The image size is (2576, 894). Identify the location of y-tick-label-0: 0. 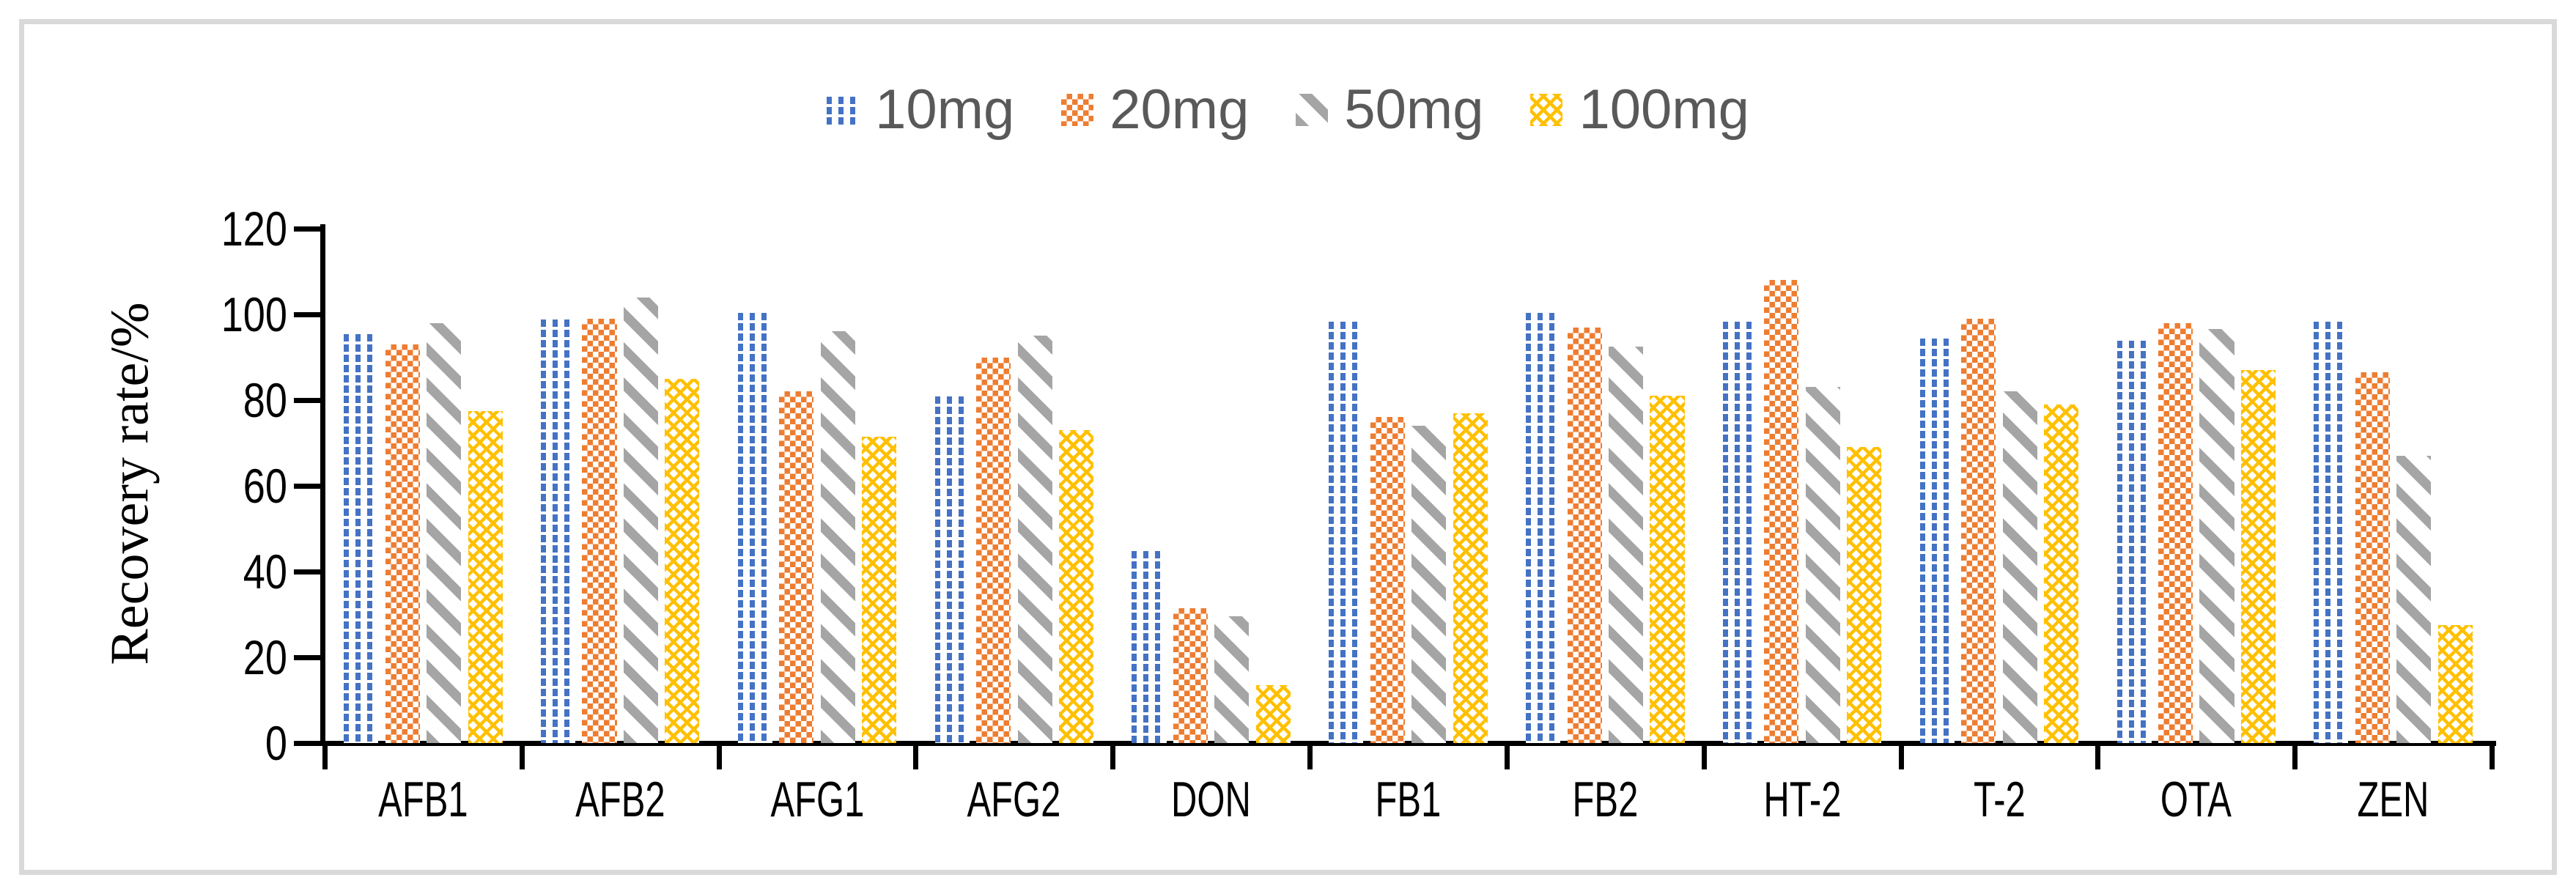
(276, 743).